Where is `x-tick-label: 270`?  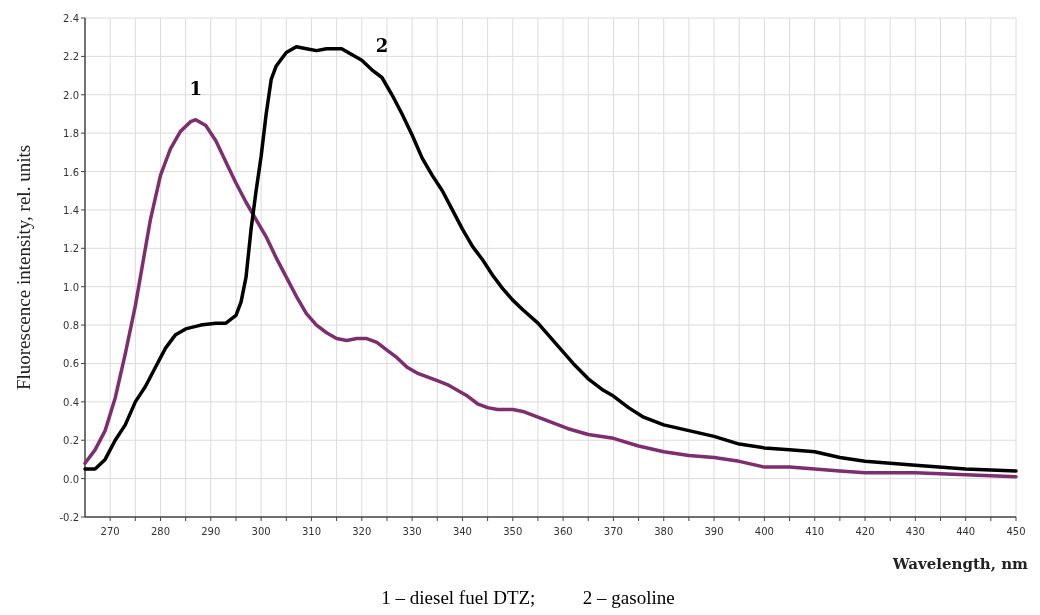
x-tick-label: 270 is located at coordinates (110, 531).